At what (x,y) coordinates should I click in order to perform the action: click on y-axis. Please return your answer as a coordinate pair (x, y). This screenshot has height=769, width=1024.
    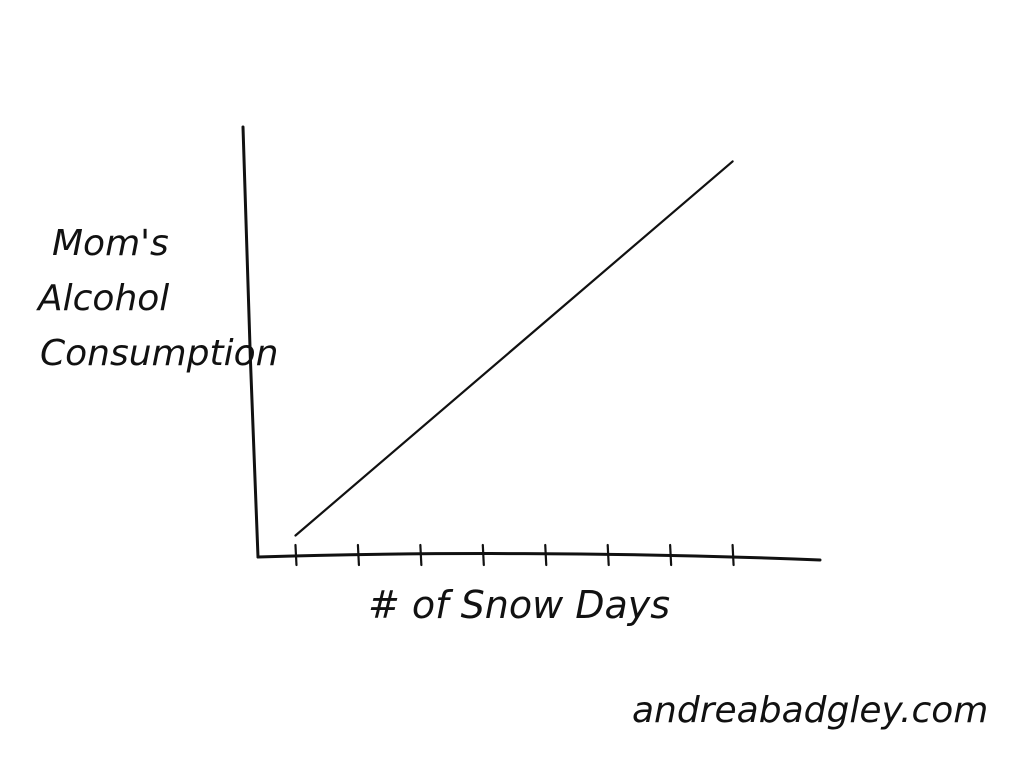
    Looking at the image, I should click on (250, 342).